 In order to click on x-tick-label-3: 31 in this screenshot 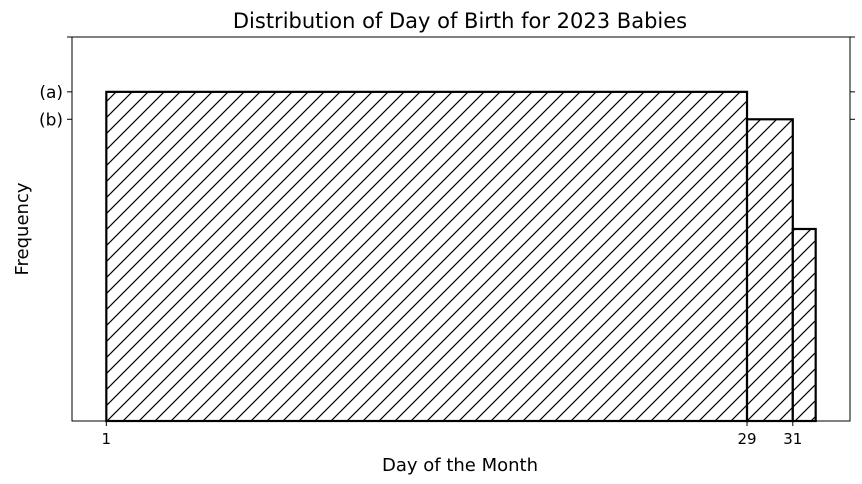, I will do `click(792, 439)`.